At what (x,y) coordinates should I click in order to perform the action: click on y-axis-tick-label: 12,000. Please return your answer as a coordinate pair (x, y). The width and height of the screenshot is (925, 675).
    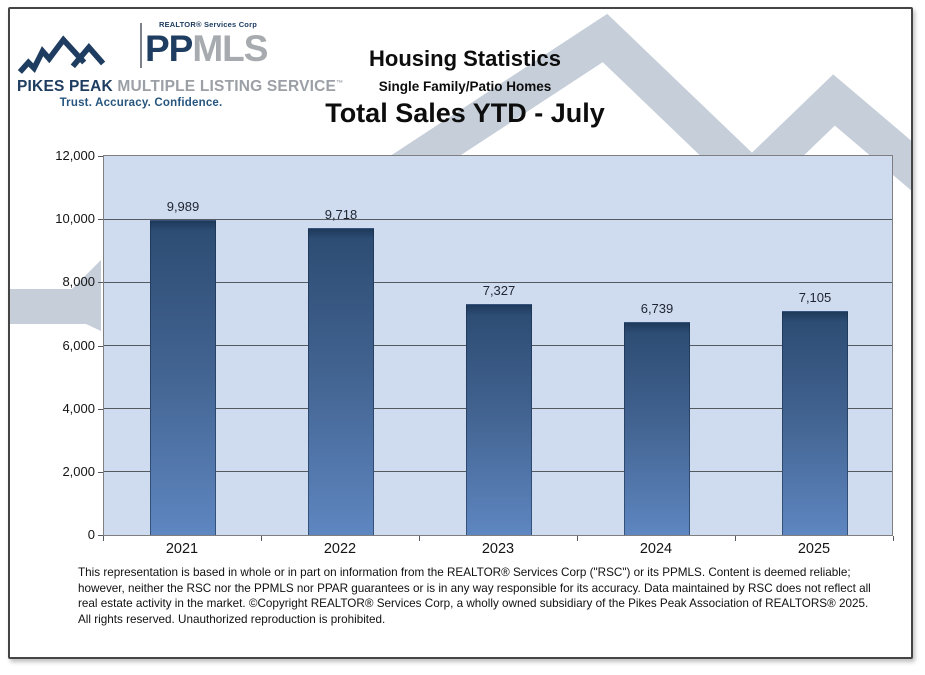
    Looking at the image, I should click on (75, 155).